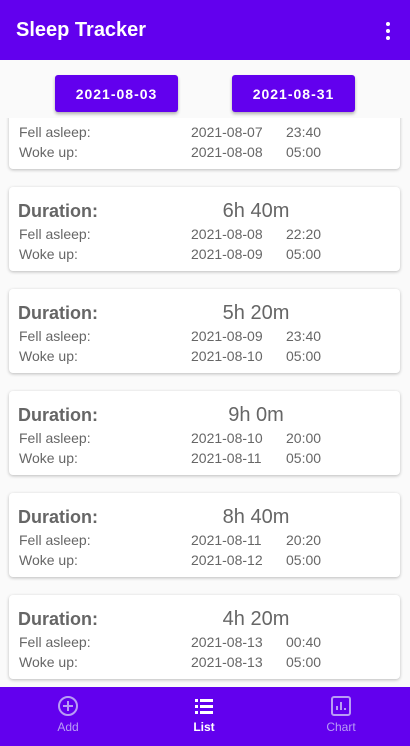  What do you see at coordinates (68, 714) in the screenshot?
I see `nav-add: Add` at bounding box center [68, 714].